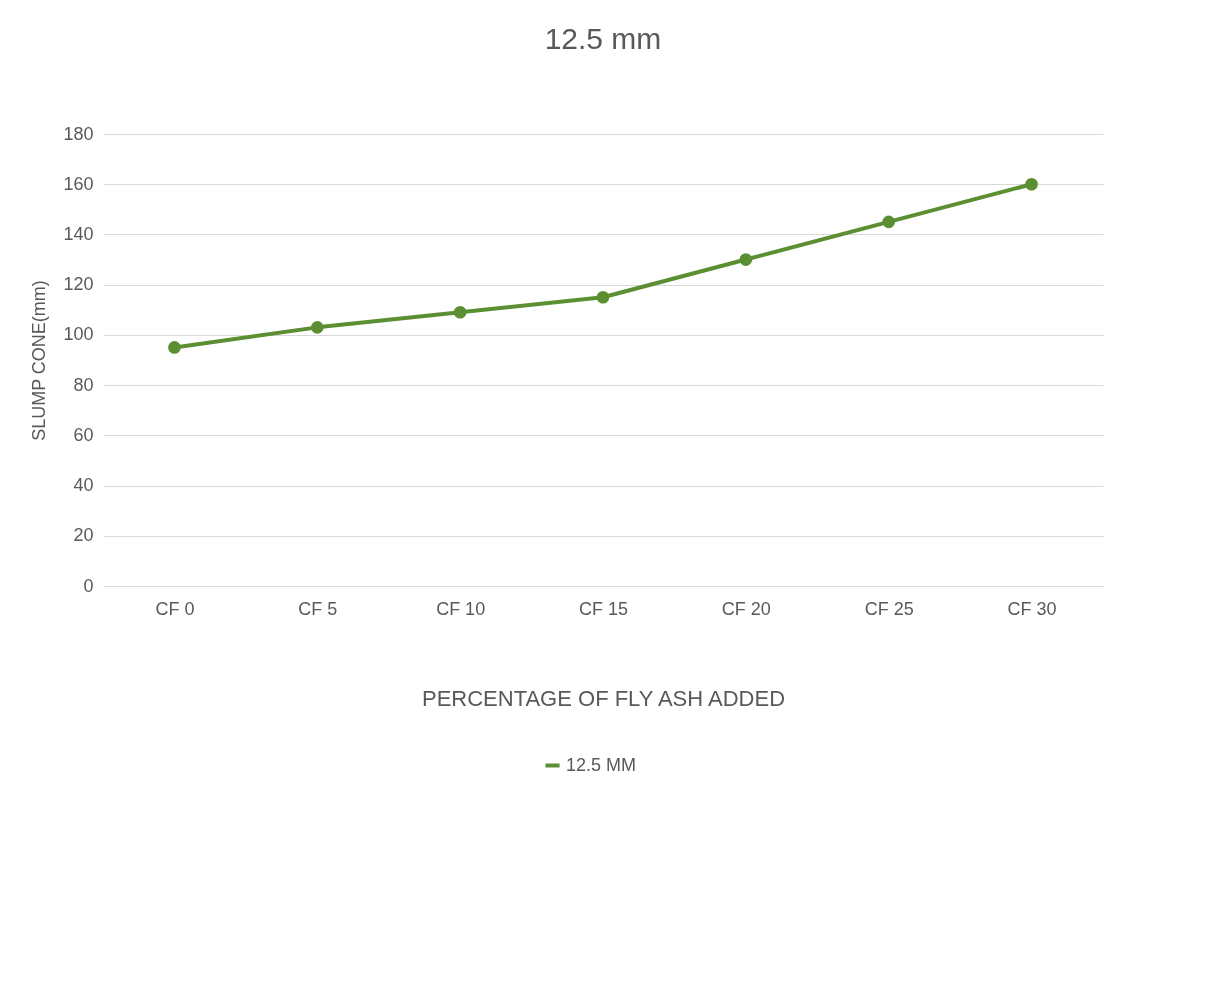  What do you see at coordinates (318, 608) in the screenshot?
I see `x-tick-label: CF 5` at bounding box center [318, 608].